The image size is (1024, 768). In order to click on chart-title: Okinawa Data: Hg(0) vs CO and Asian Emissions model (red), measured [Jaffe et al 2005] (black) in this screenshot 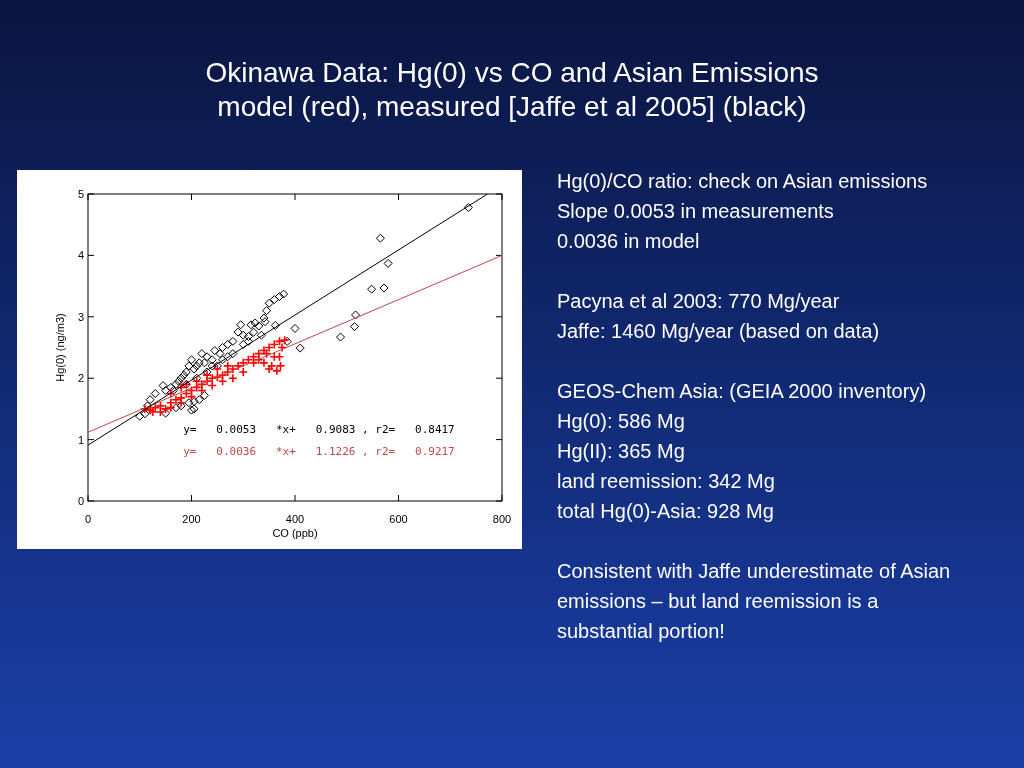, I will do `click(512, 89)`.